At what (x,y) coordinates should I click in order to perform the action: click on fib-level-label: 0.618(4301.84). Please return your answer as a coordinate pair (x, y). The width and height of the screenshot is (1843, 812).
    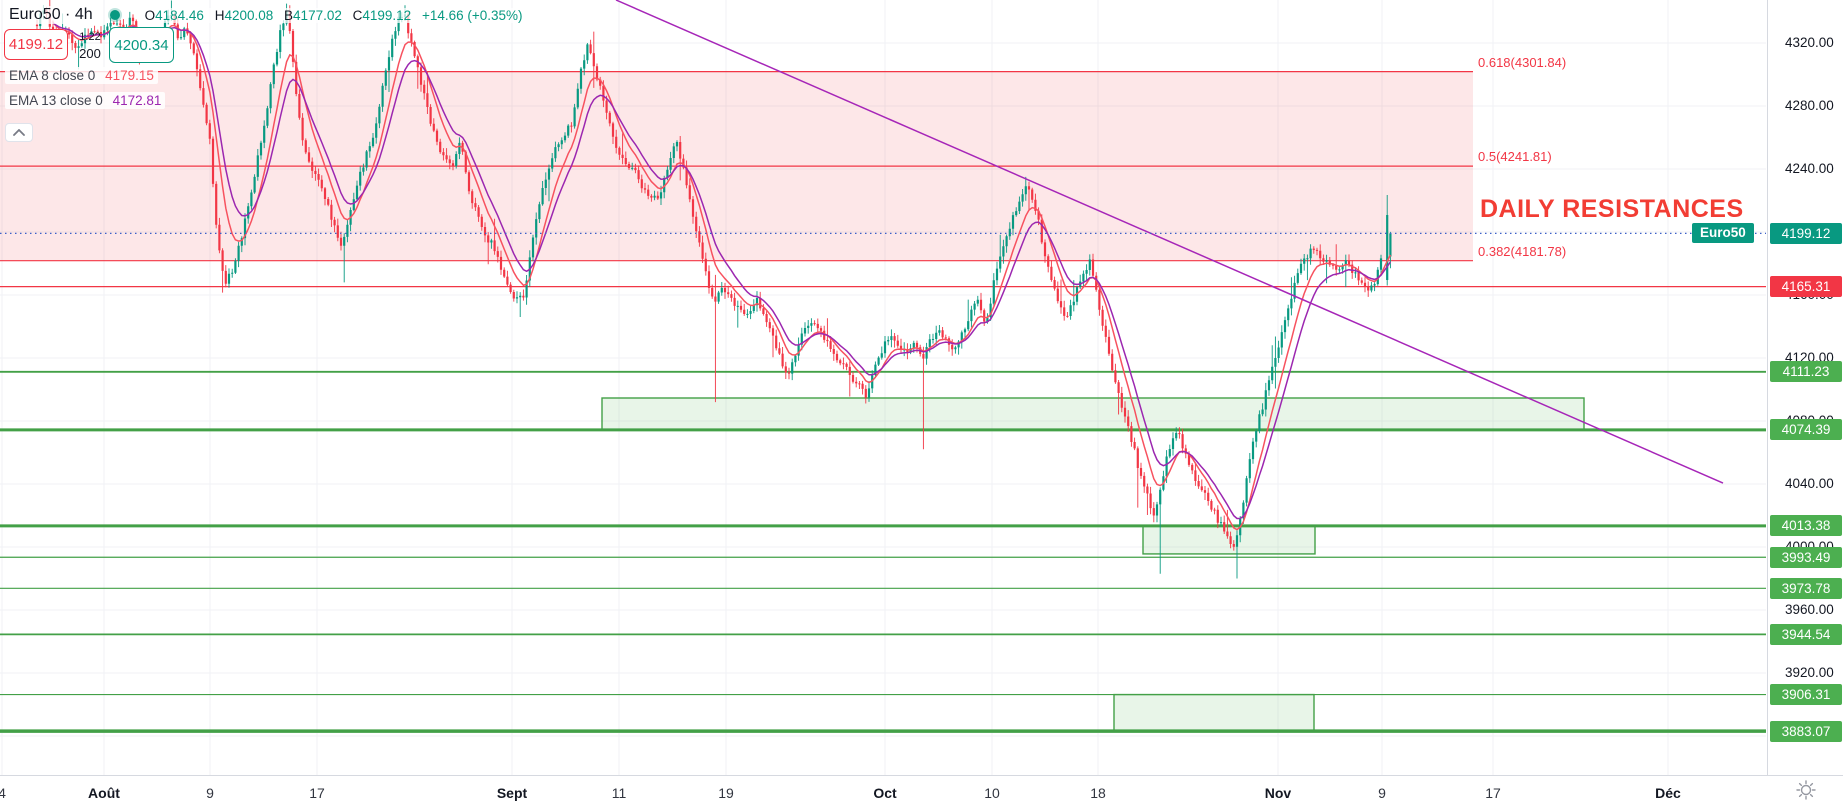
    Looking at the image, I should click on (1522, 62).